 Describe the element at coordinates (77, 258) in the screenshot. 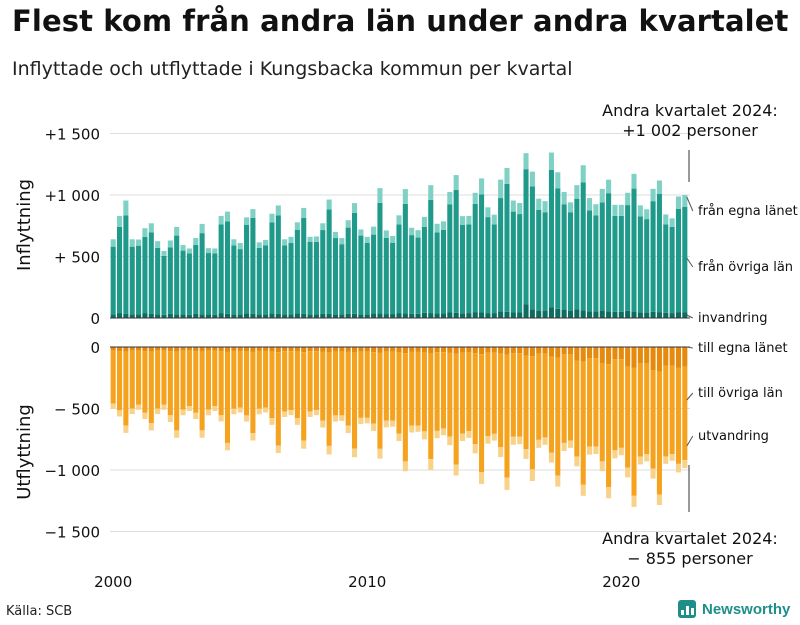

I see `y-tick-label: + 500` at that location.